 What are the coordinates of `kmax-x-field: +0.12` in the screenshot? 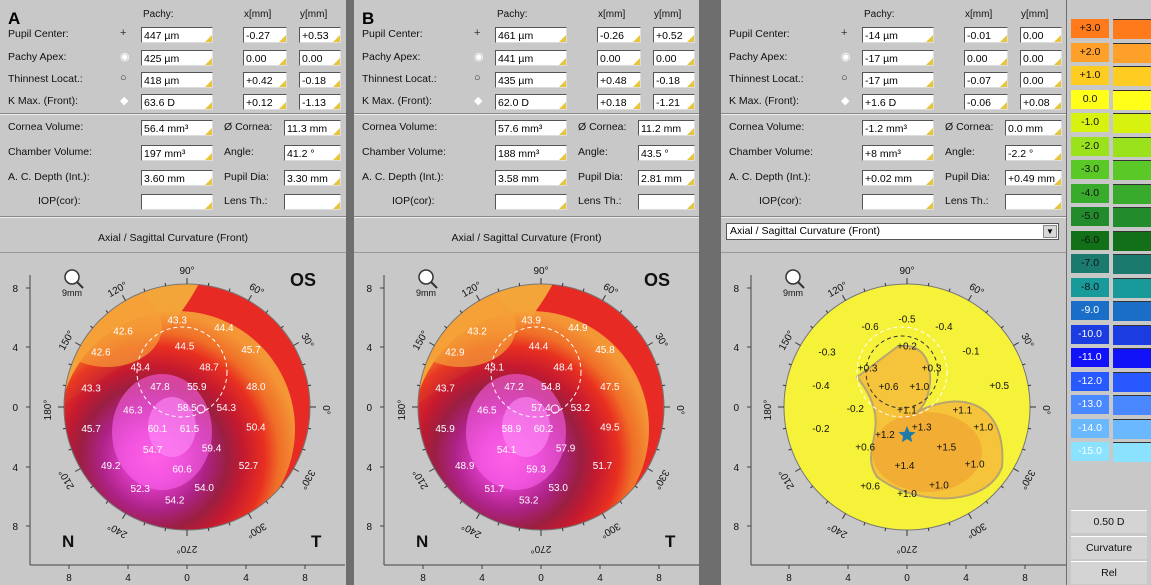 It's located at (265, 102).